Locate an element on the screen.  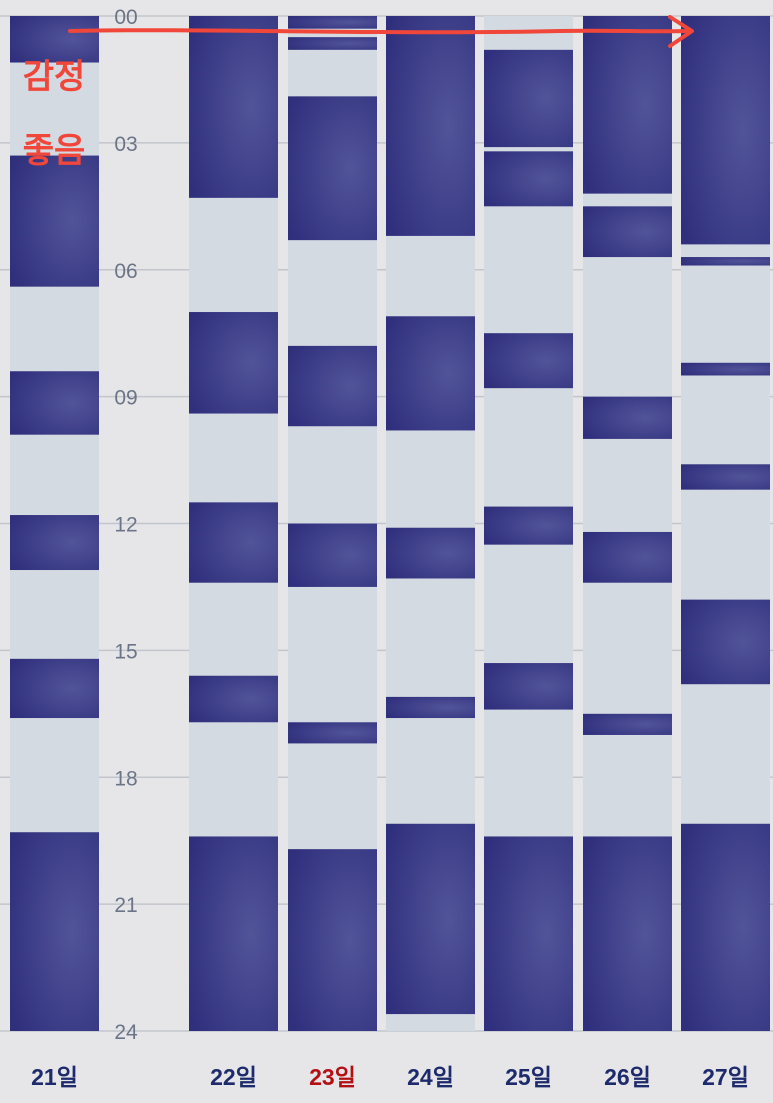
hour-tick-09: 09 is located at coordinates (125, 398).